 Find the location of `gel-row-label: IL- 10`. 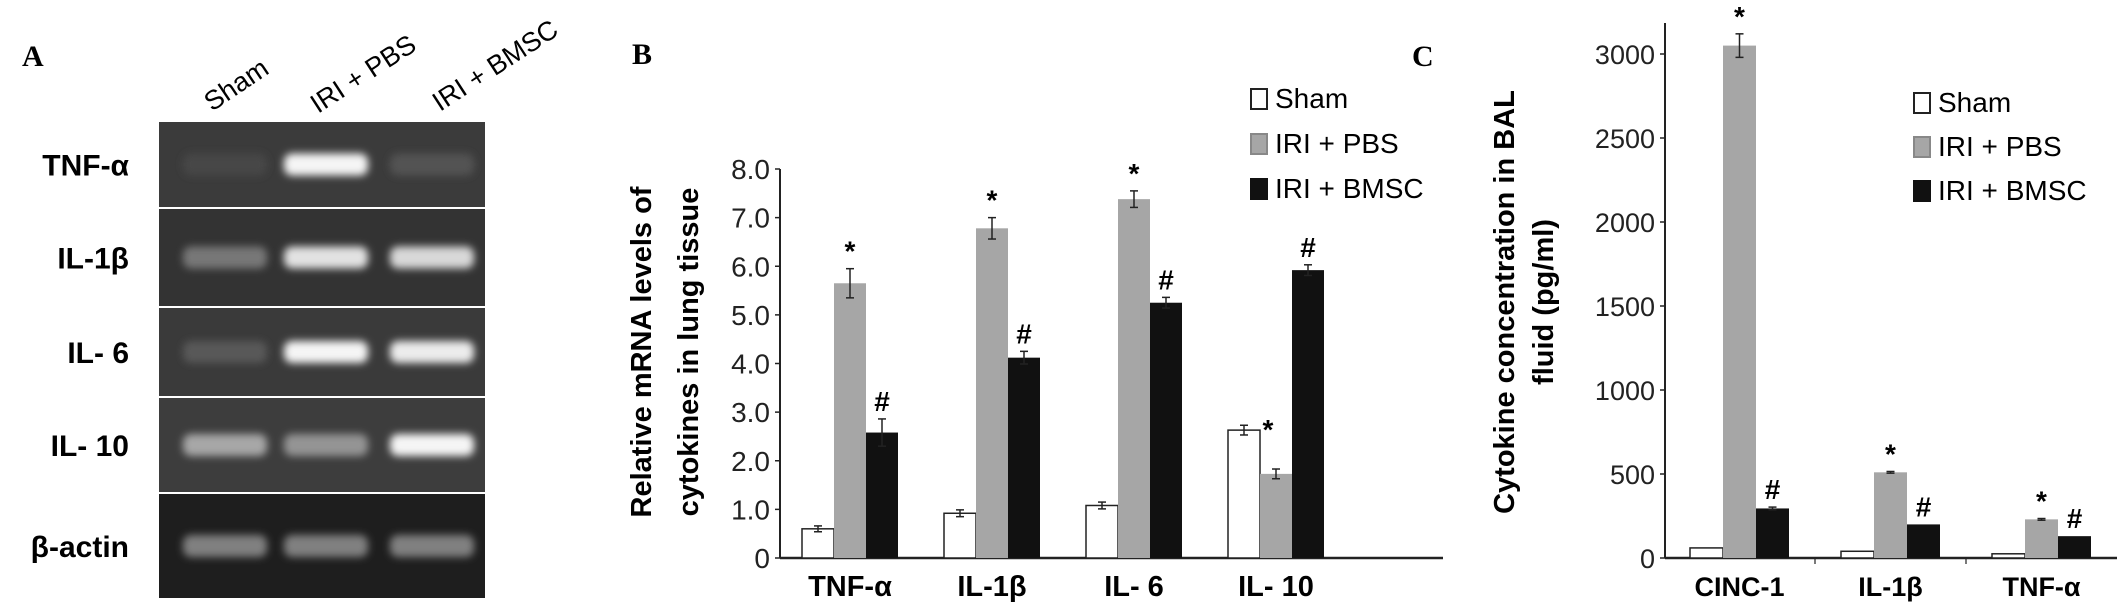

gel-row-label: IL- 10 is located at coordinates (90, 446).